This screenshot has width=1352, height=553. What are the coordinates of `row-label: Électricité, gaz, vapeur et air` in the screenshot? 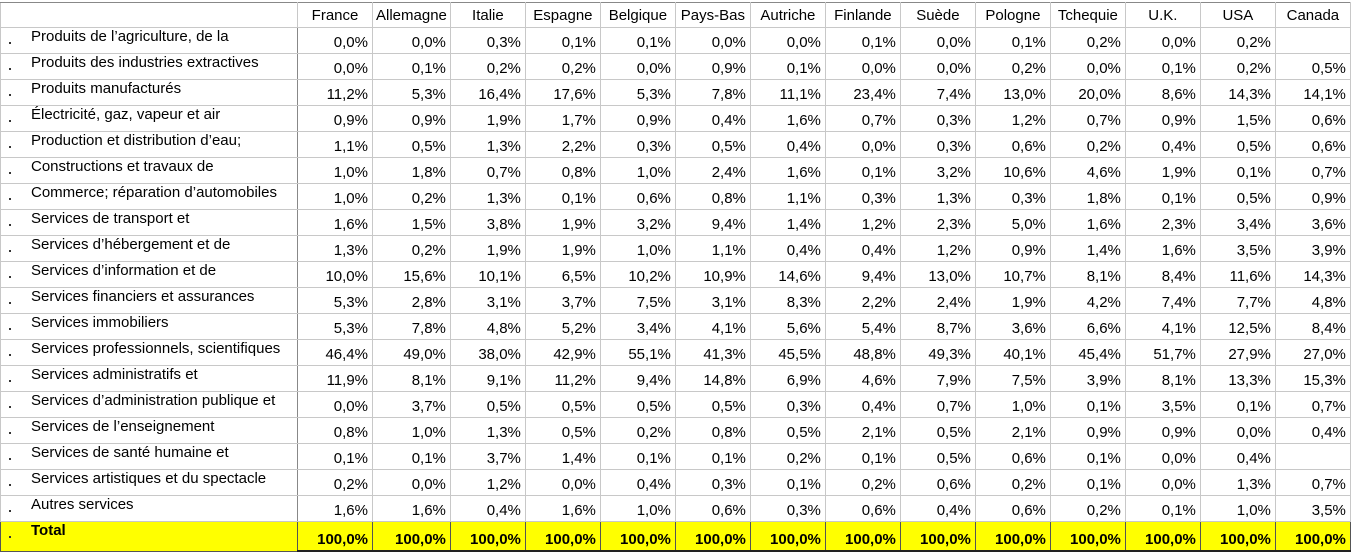 It's located at (149, 118).